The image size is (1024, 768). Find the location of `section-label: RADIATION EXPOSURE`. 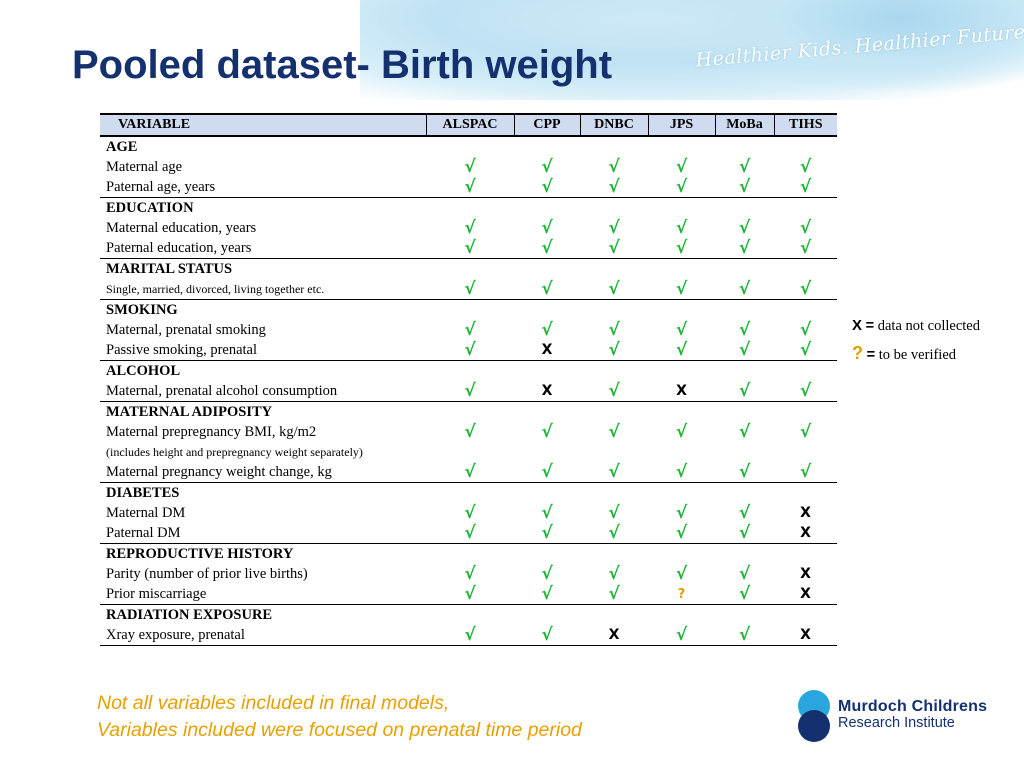

section-label: RADIATION EXPOSURE is located at coordinates (189, 614).